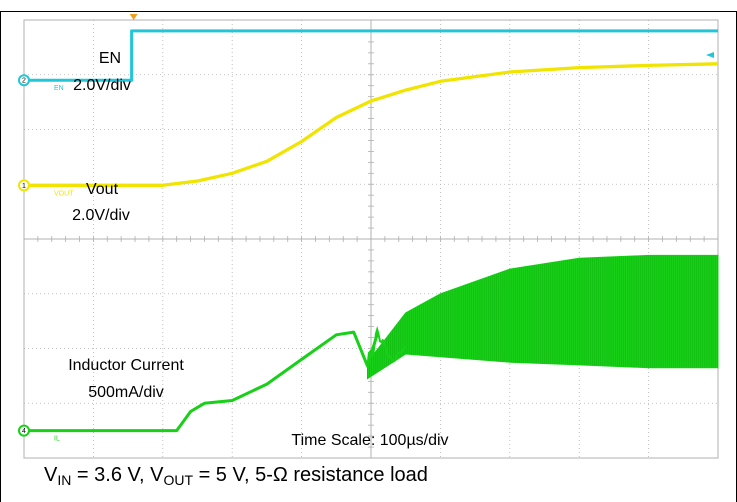  What do you see at coordinates (202, 381) in the screenshot?
I see `il-trace` at bounding box center [202, 381].